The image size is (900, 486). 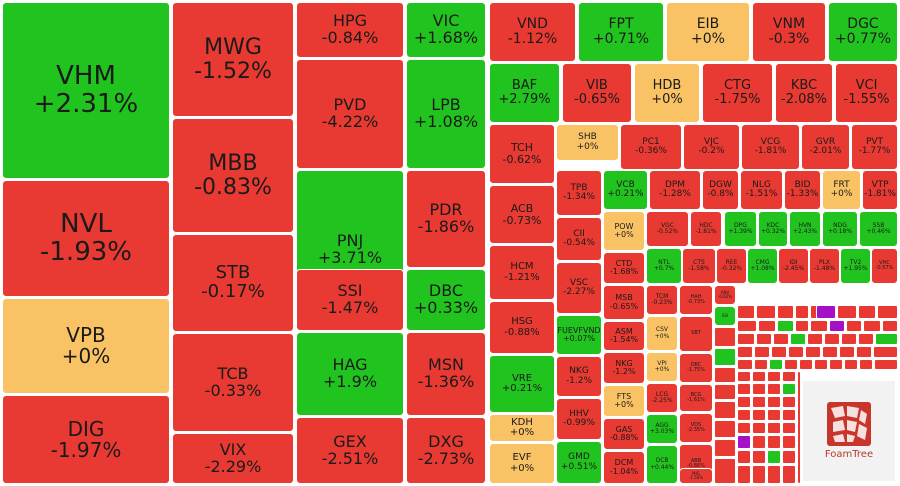 What do you see at coordinates (696, 300) in the screenshot?
I see `tile-hah: HAH -0.73%` at bounding box center [696, 300].